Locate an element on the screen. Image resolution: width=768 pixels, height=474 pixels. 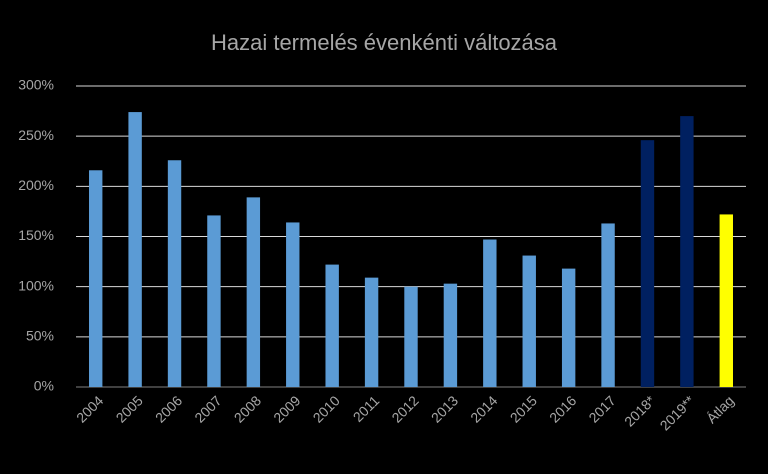
chart-title: Hazai termelés évenkénti változása is located at coordinates (384, 42).